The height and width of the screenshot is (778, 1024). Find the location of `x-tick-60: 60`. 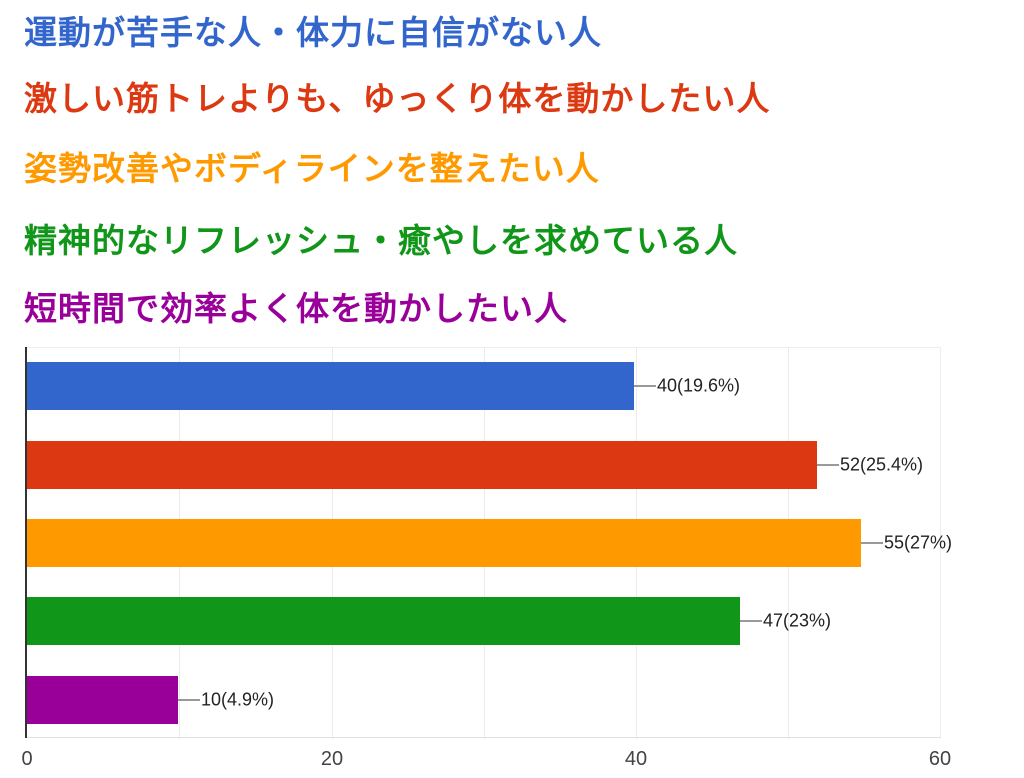

x-tick-60: 60 is located at coordinates (940, 759).